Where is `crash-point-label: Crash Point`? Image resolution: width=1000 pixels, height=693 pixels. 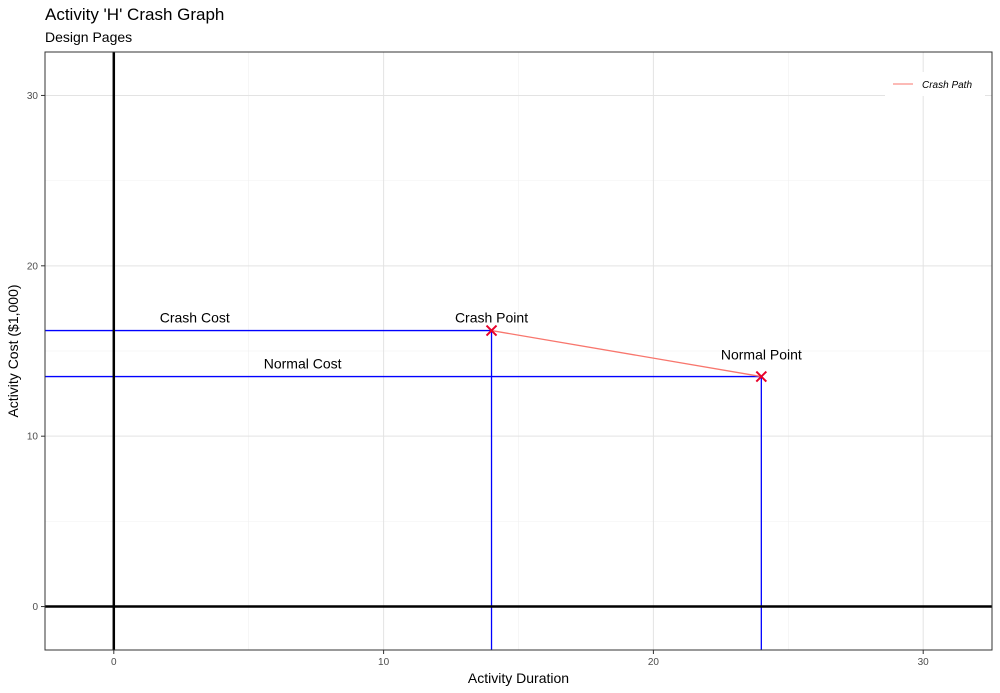
crash-point-label: Crash Point is located at coordinates (491, 318).